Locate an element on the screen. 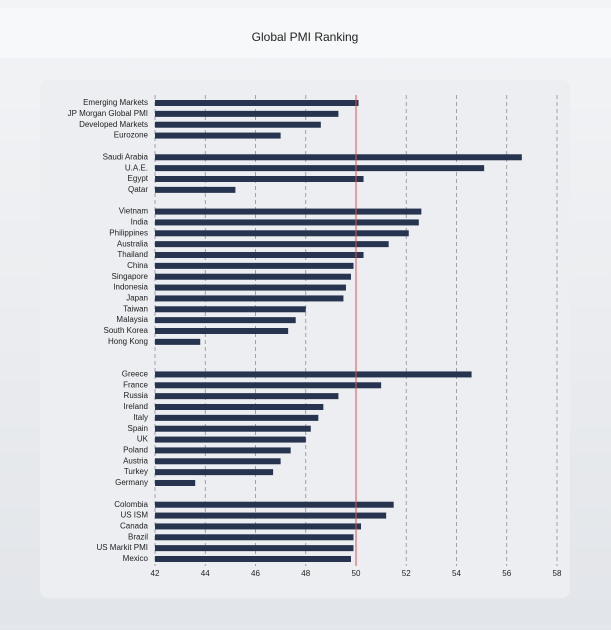  header is located at coordinates (305, 33).